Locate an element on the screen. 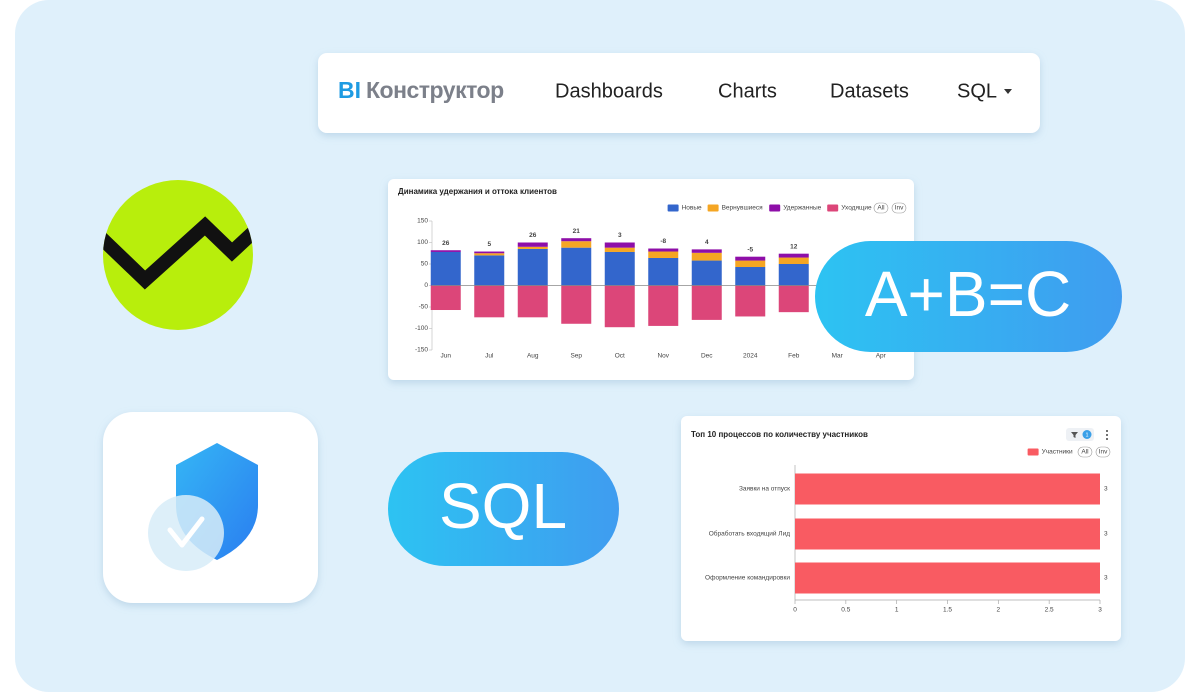 The width and height of the screenshot is (1200, 692). y-tick-label: 150 is located at coordinates (422, 221).